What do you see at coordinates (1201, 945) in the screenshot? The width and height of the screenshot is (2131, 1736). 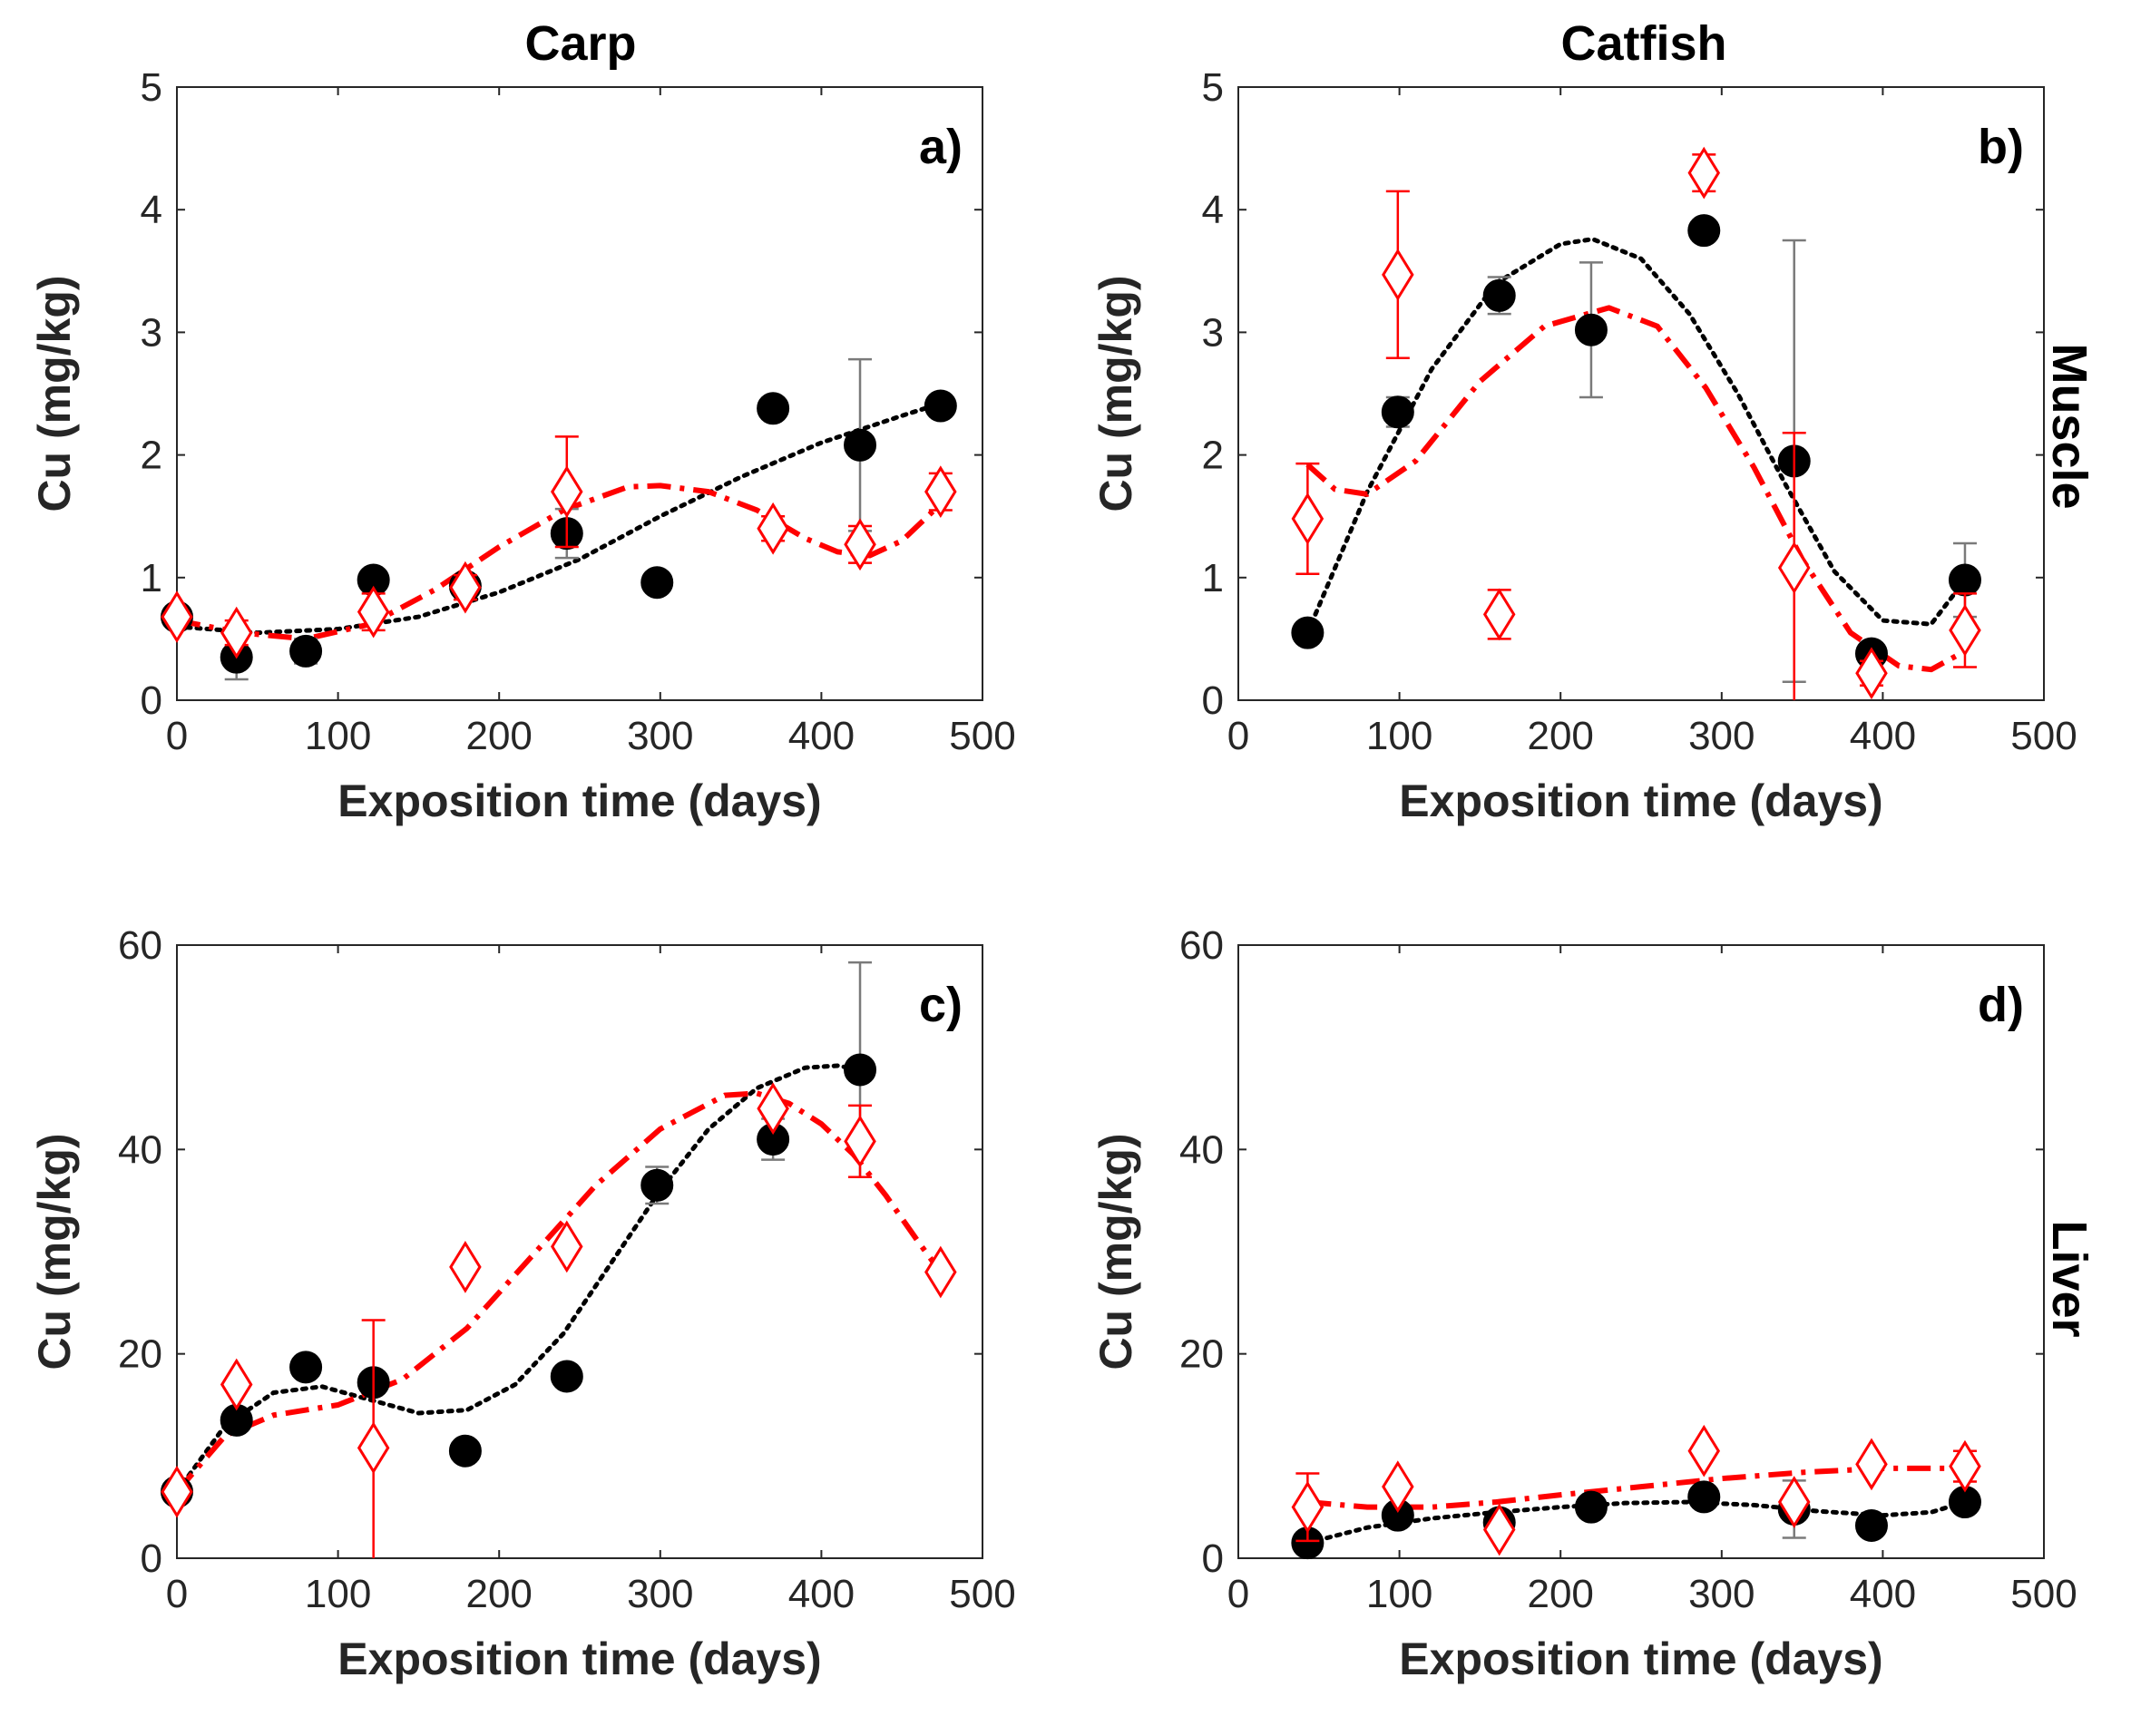 I see `y-tick-label: 60` at bounding box center [1201, 945].